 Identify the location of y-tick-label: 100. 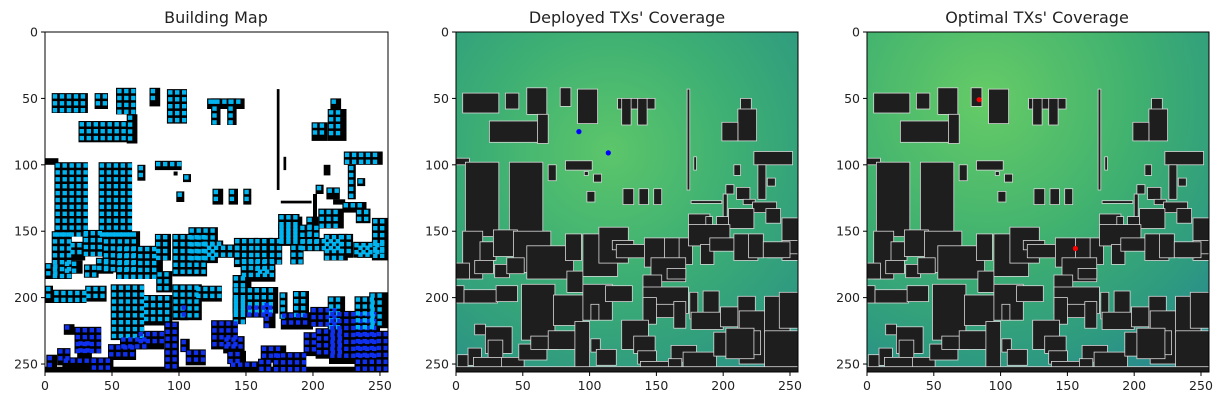
(437, 164).